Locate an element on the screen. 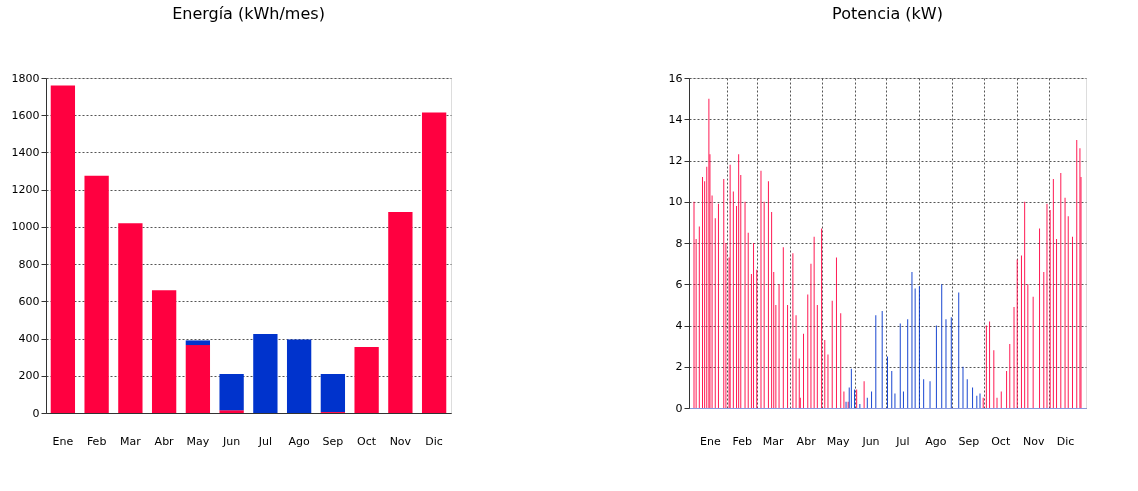  y-tick-label: 1200 is located at coordinates (25, 190).